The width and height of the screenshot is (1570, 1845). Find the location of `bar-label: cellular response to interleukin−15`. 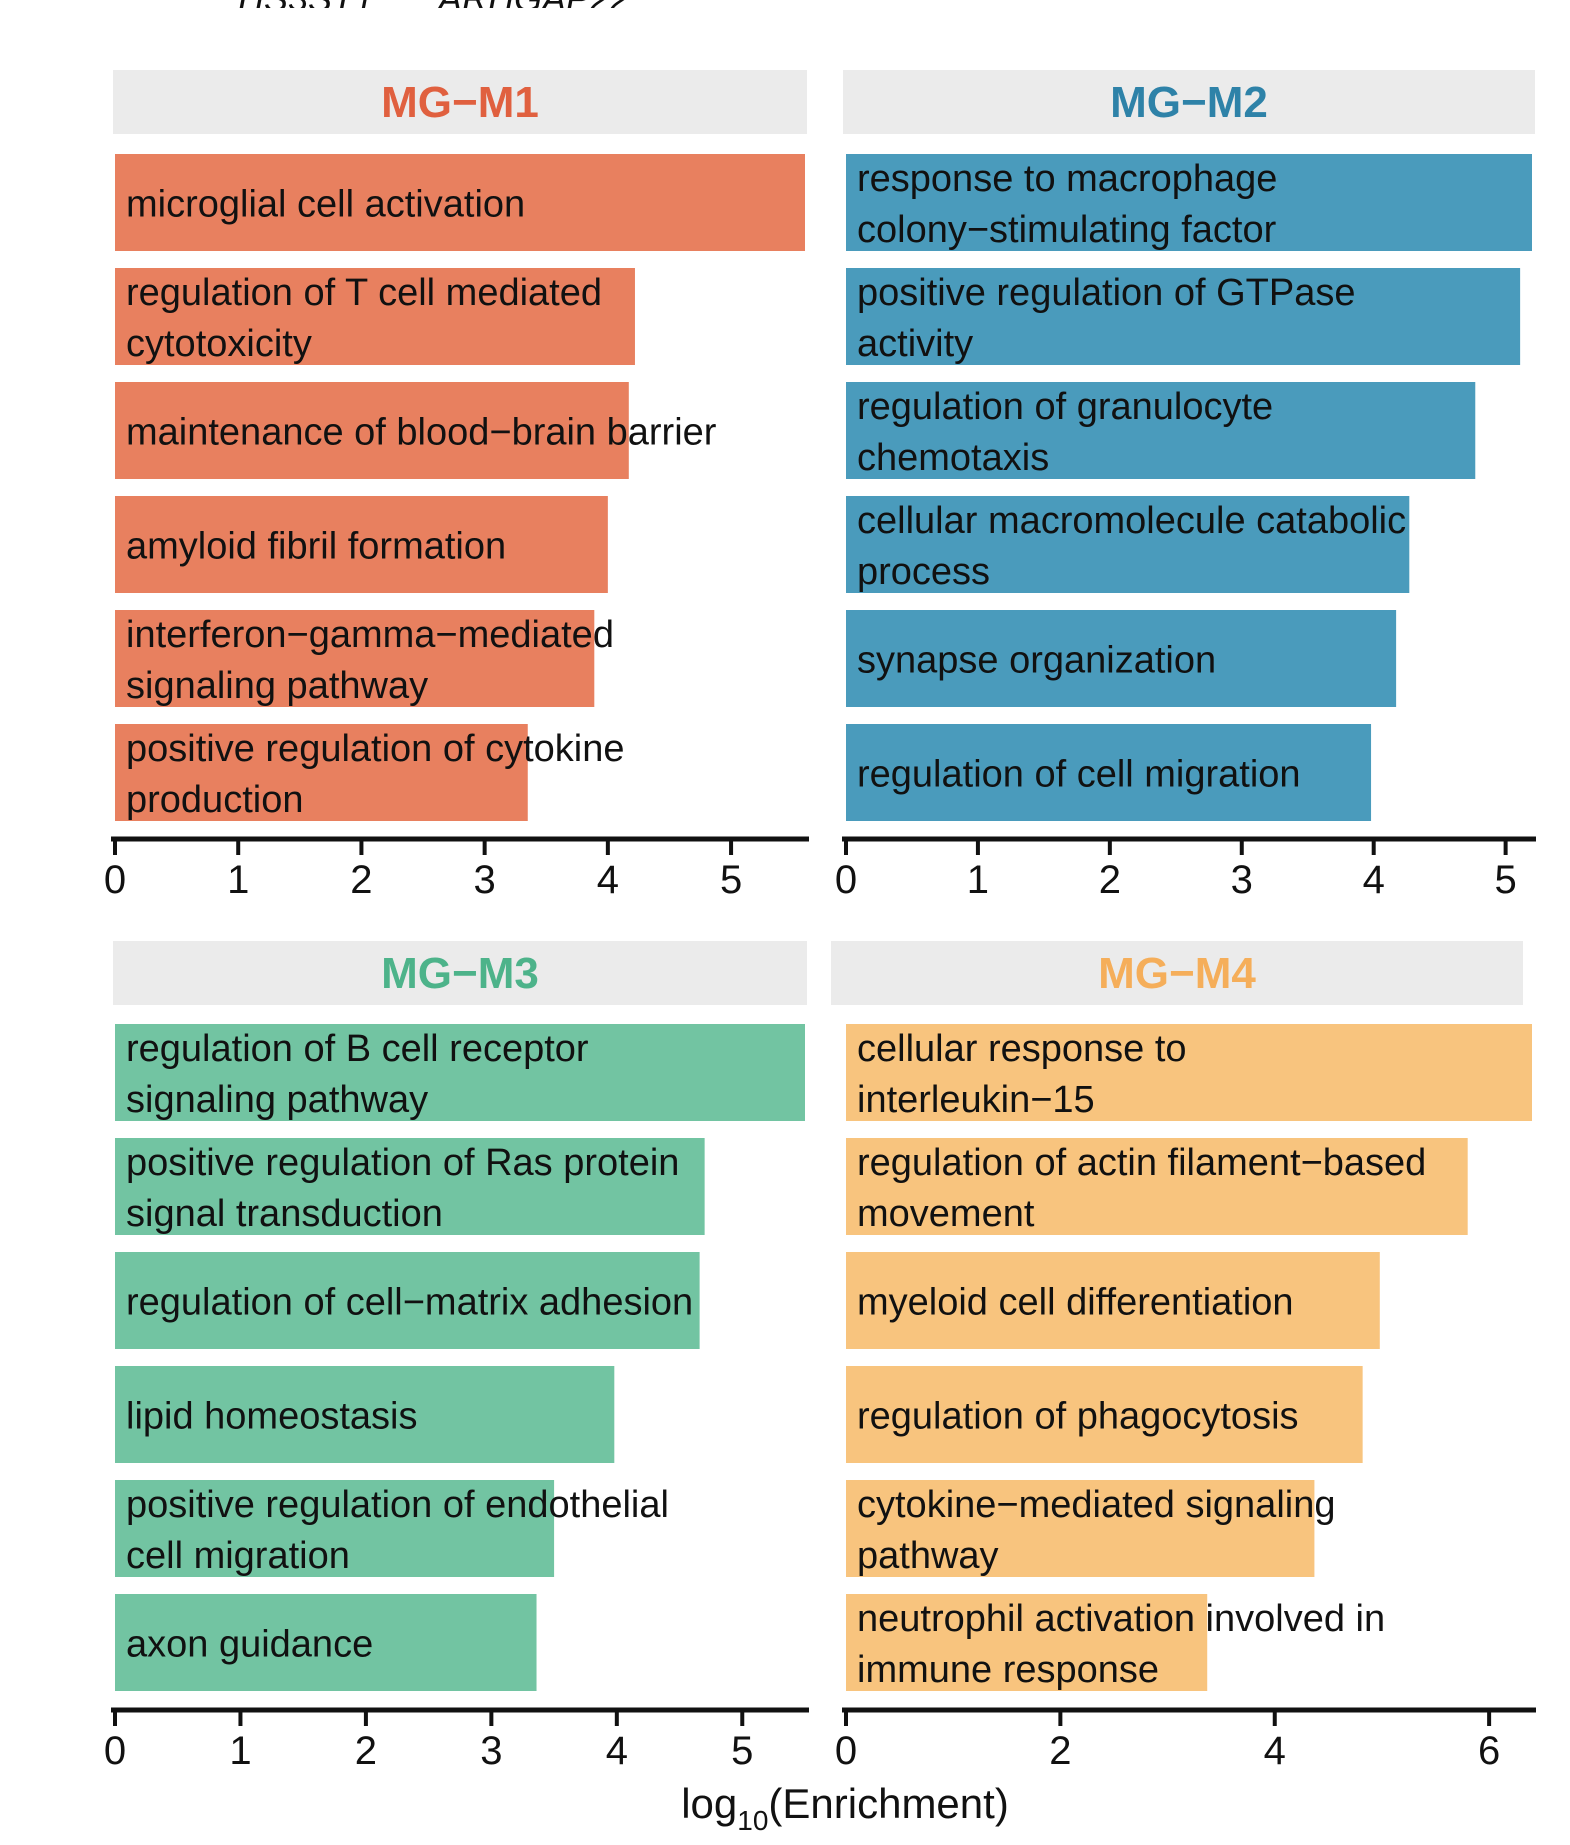

bar-label: cellular response to interleukin−15 is located at coordinates (1022, 1074).